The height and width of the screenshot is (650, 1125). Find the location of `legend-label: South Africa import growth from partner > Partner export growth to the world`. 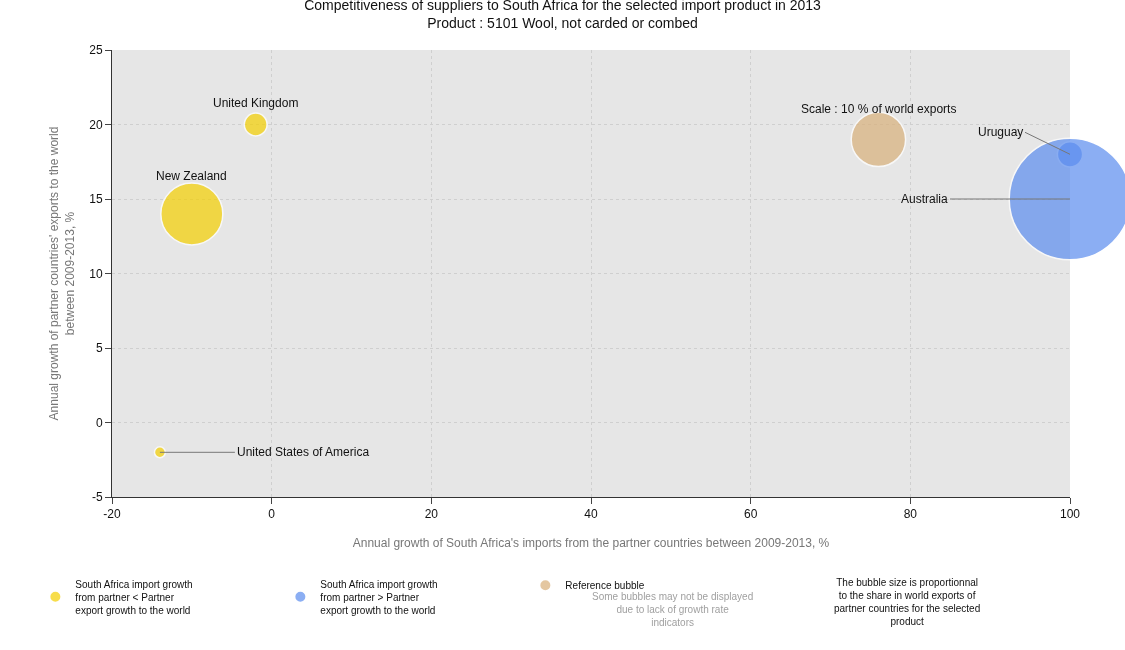

legend-label: South Africa import growth from partner > Partner export growth to the world is located at coordinates (379, 597).